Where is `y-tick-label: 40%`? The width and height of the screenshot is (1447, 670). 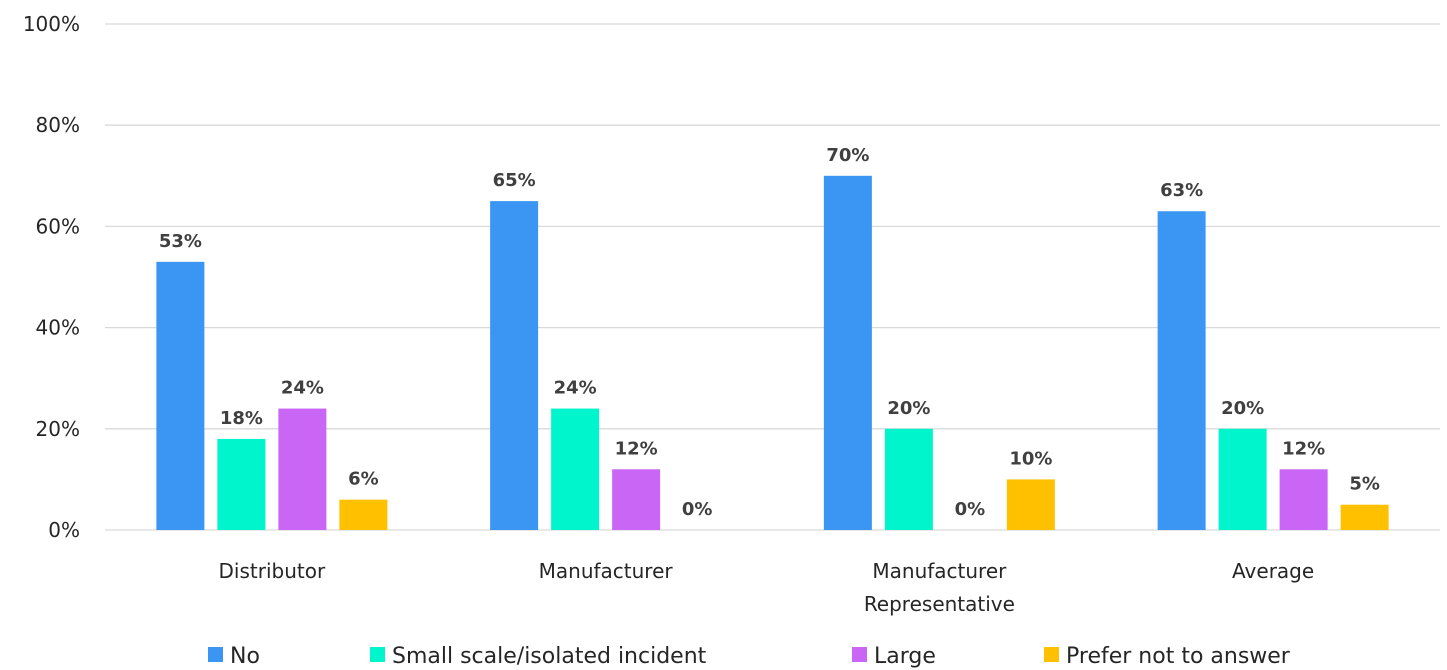 y-tick-label: 40% is located at coordinates (58, 328).